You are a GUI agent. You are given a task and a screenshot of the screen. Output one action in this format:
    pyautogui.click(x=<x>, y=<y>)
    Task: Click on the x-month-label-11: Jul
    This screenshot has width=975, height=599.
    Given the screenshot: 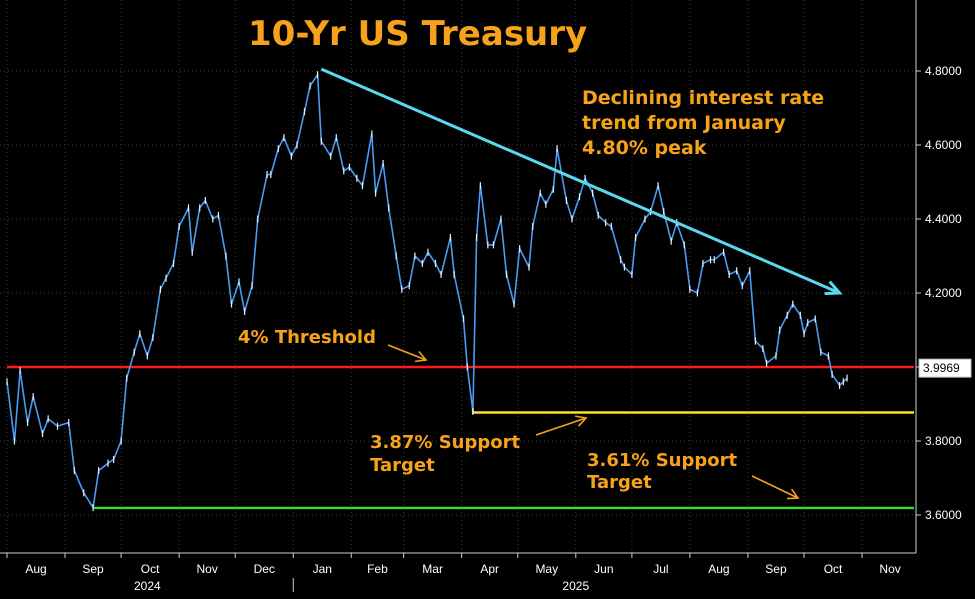 What is the action you would take?
    pyautogui.click(x=660, y=569)
    